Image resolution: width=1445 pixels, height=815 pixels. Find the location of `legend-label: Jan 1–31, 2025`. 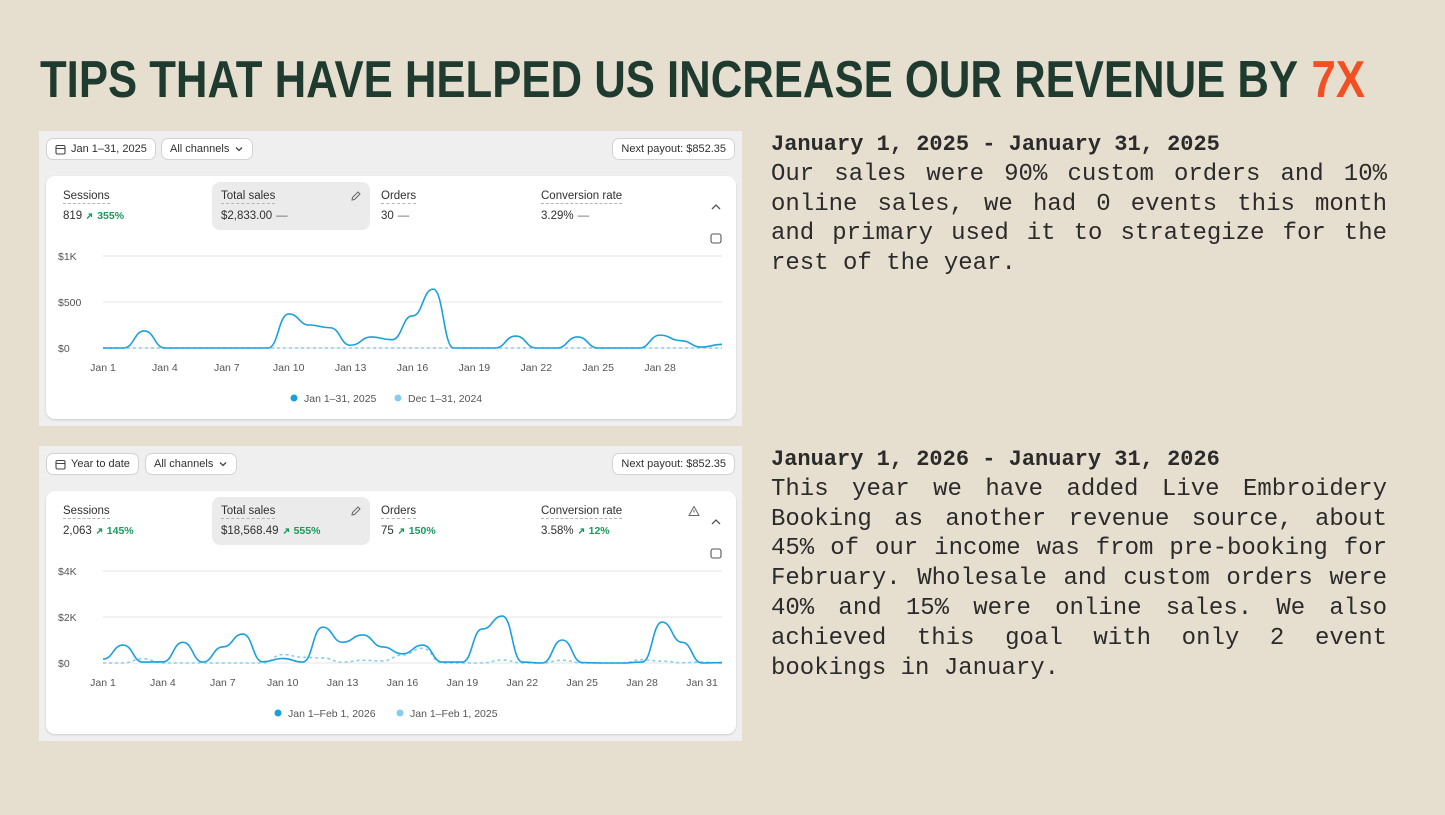

legend-label: Jan 1–31, 2025 is located at coordinates (340, 399).